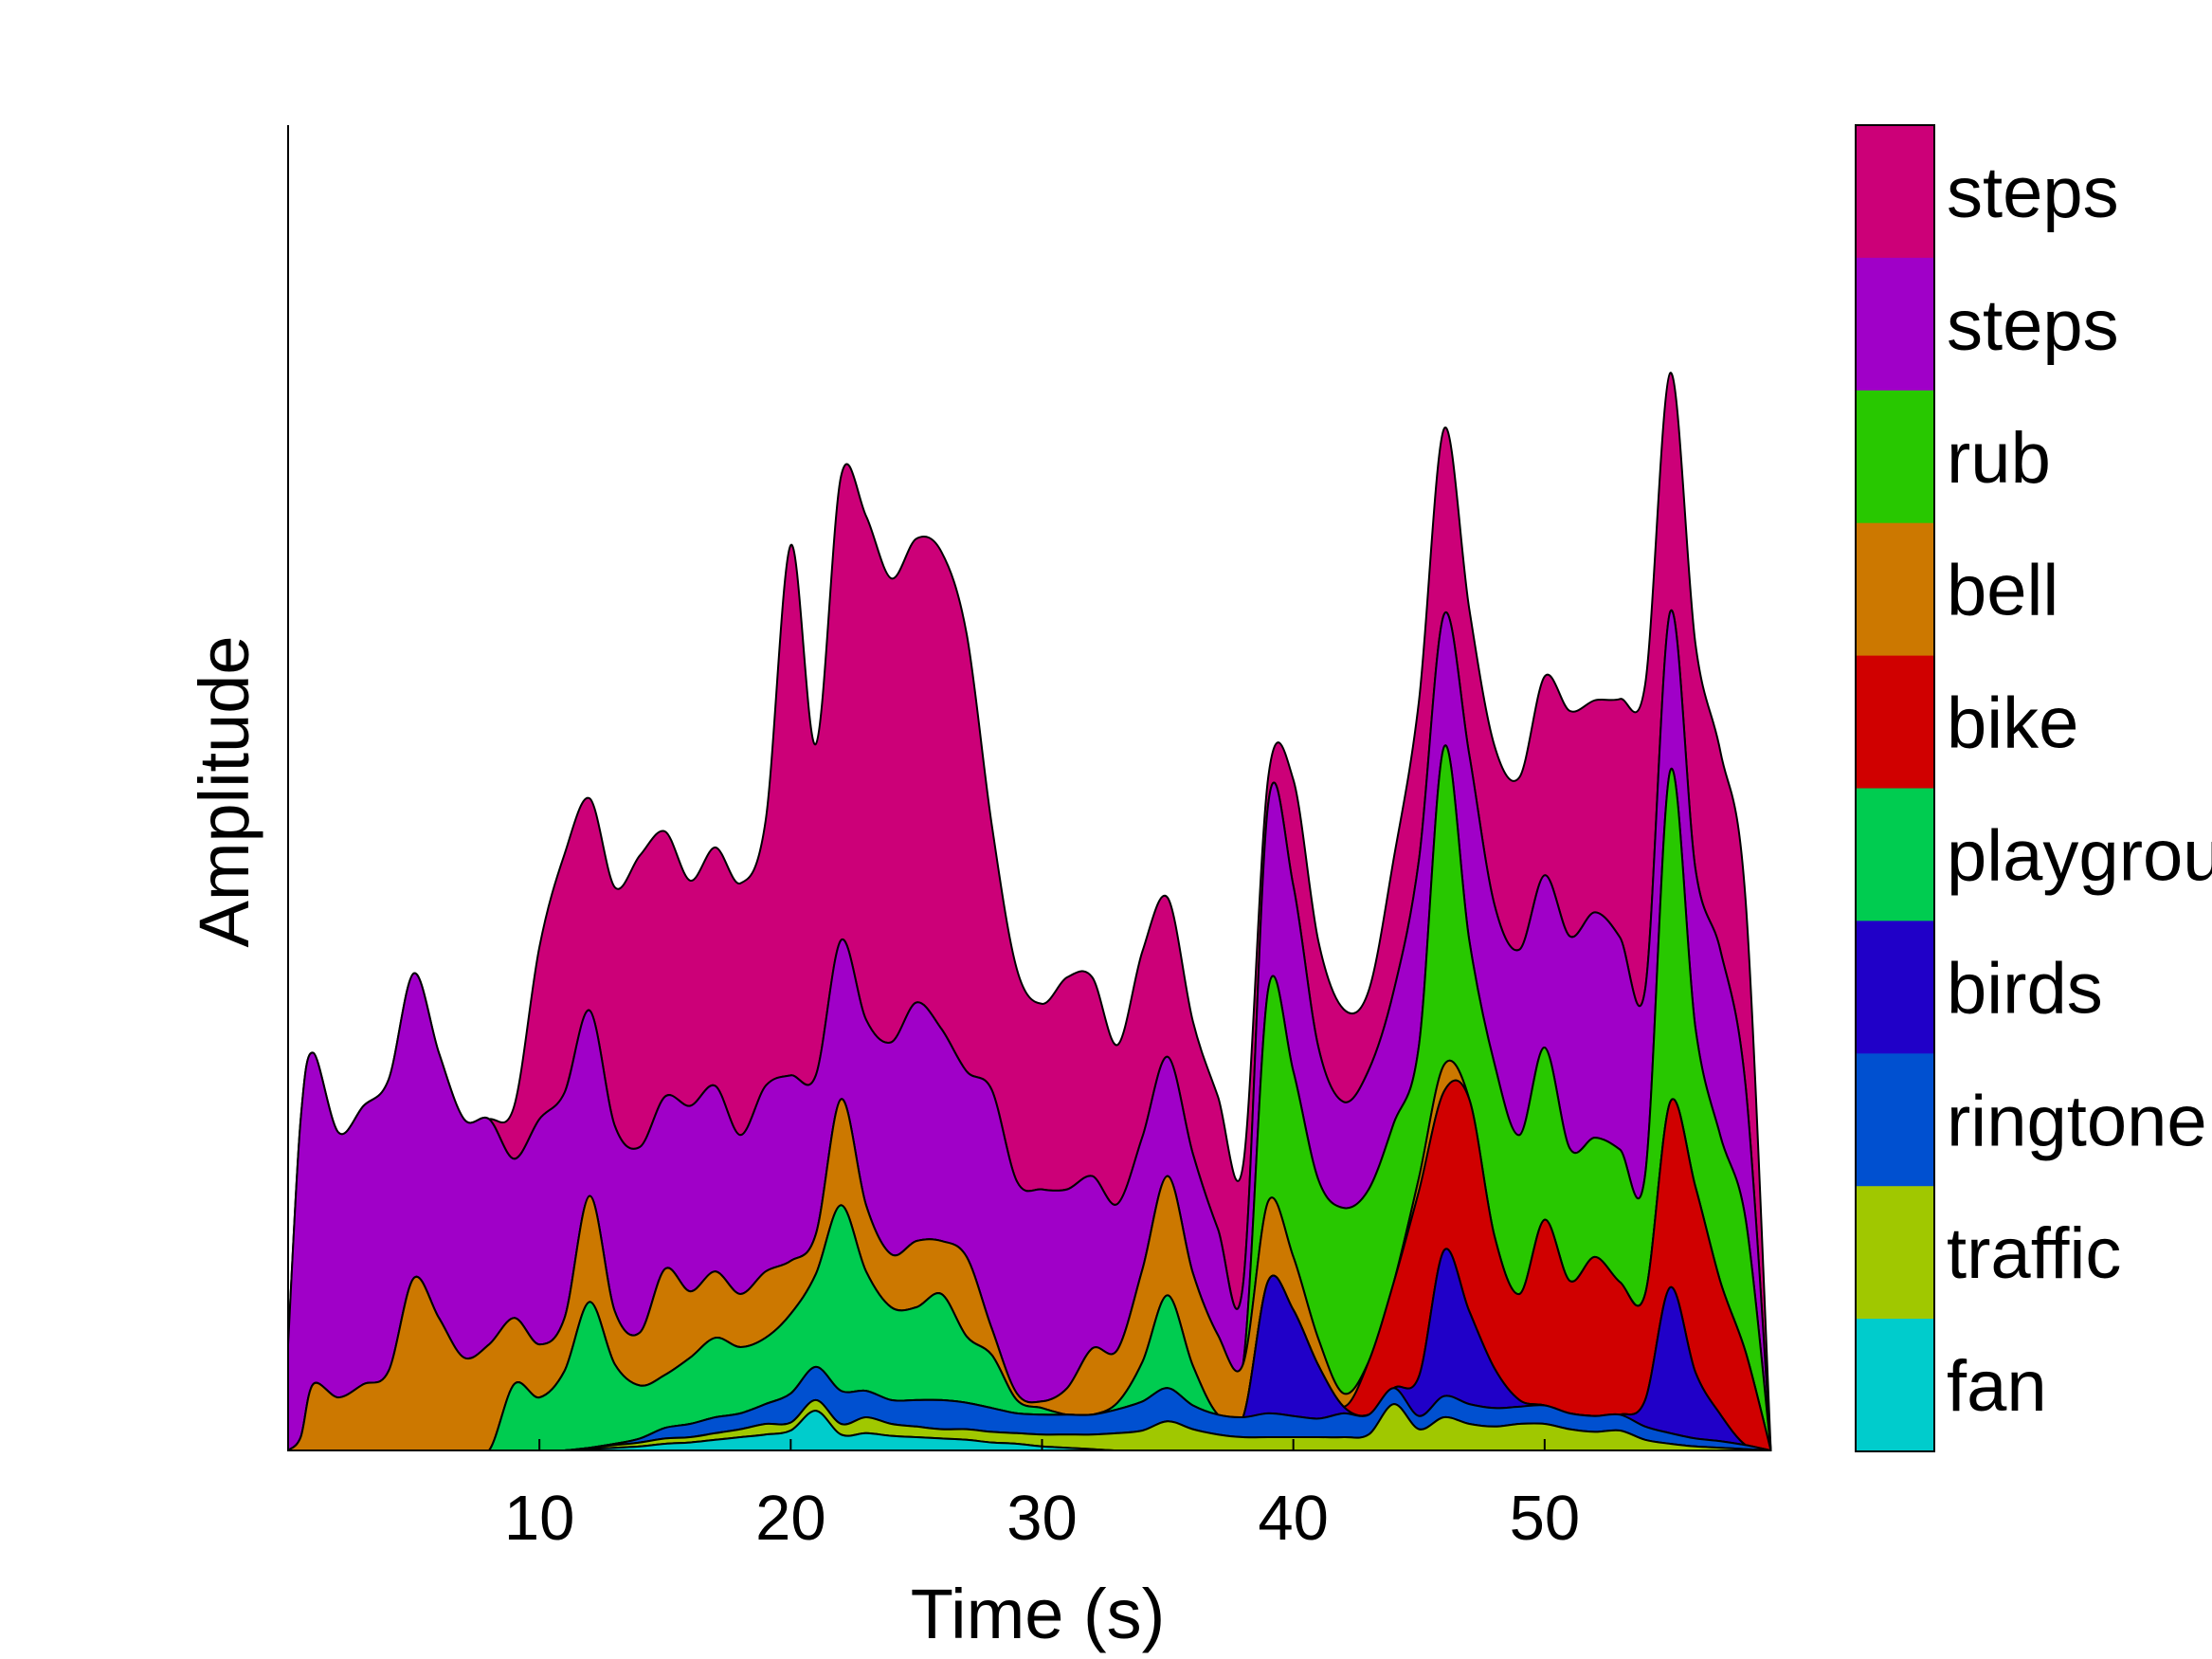 The image size is (2212, 1659). What do you see at coordinates (1997, 1386) in the screenshot?
I see `legend-label: fan` at bounding box center [1997, 1386].